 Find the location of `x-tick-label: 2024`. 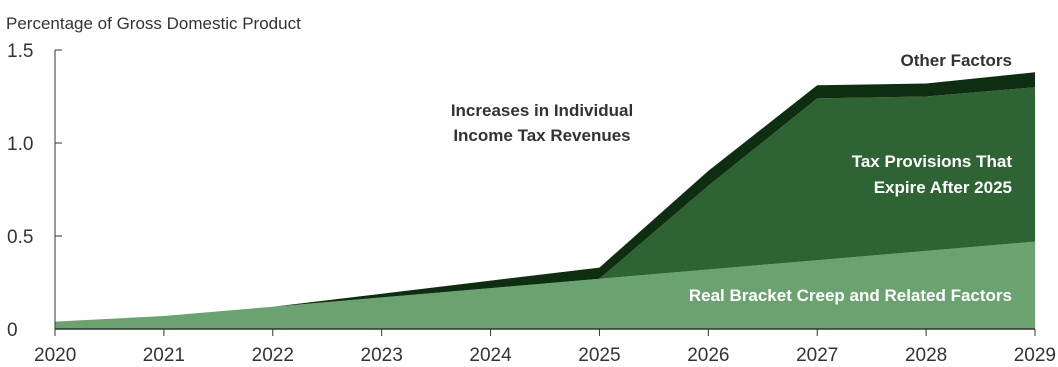

x-tick-label: 2024 is located at coordinates (490, 355).